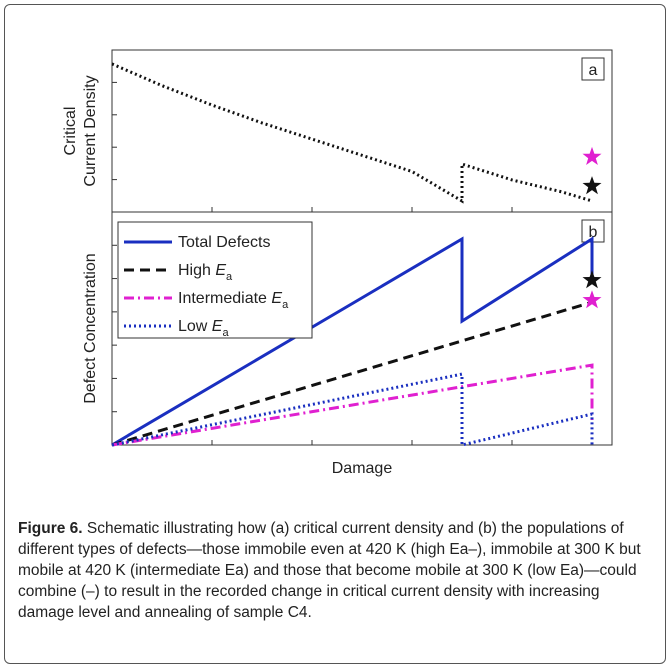 The height and width of the screenshot is (670, 672). What do you see at coordinates (593, 232) in the screenshot?
I see `panel-label: b` at bounding box center [593, 232].